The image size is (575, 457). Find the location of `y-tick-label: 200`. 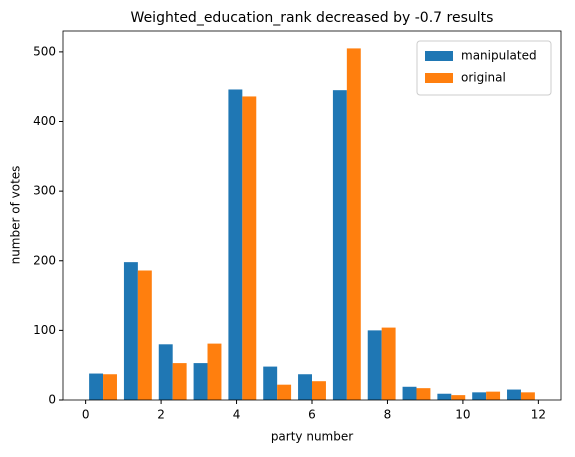

y-tick-label: 200 is located at coordinates (44, 260).